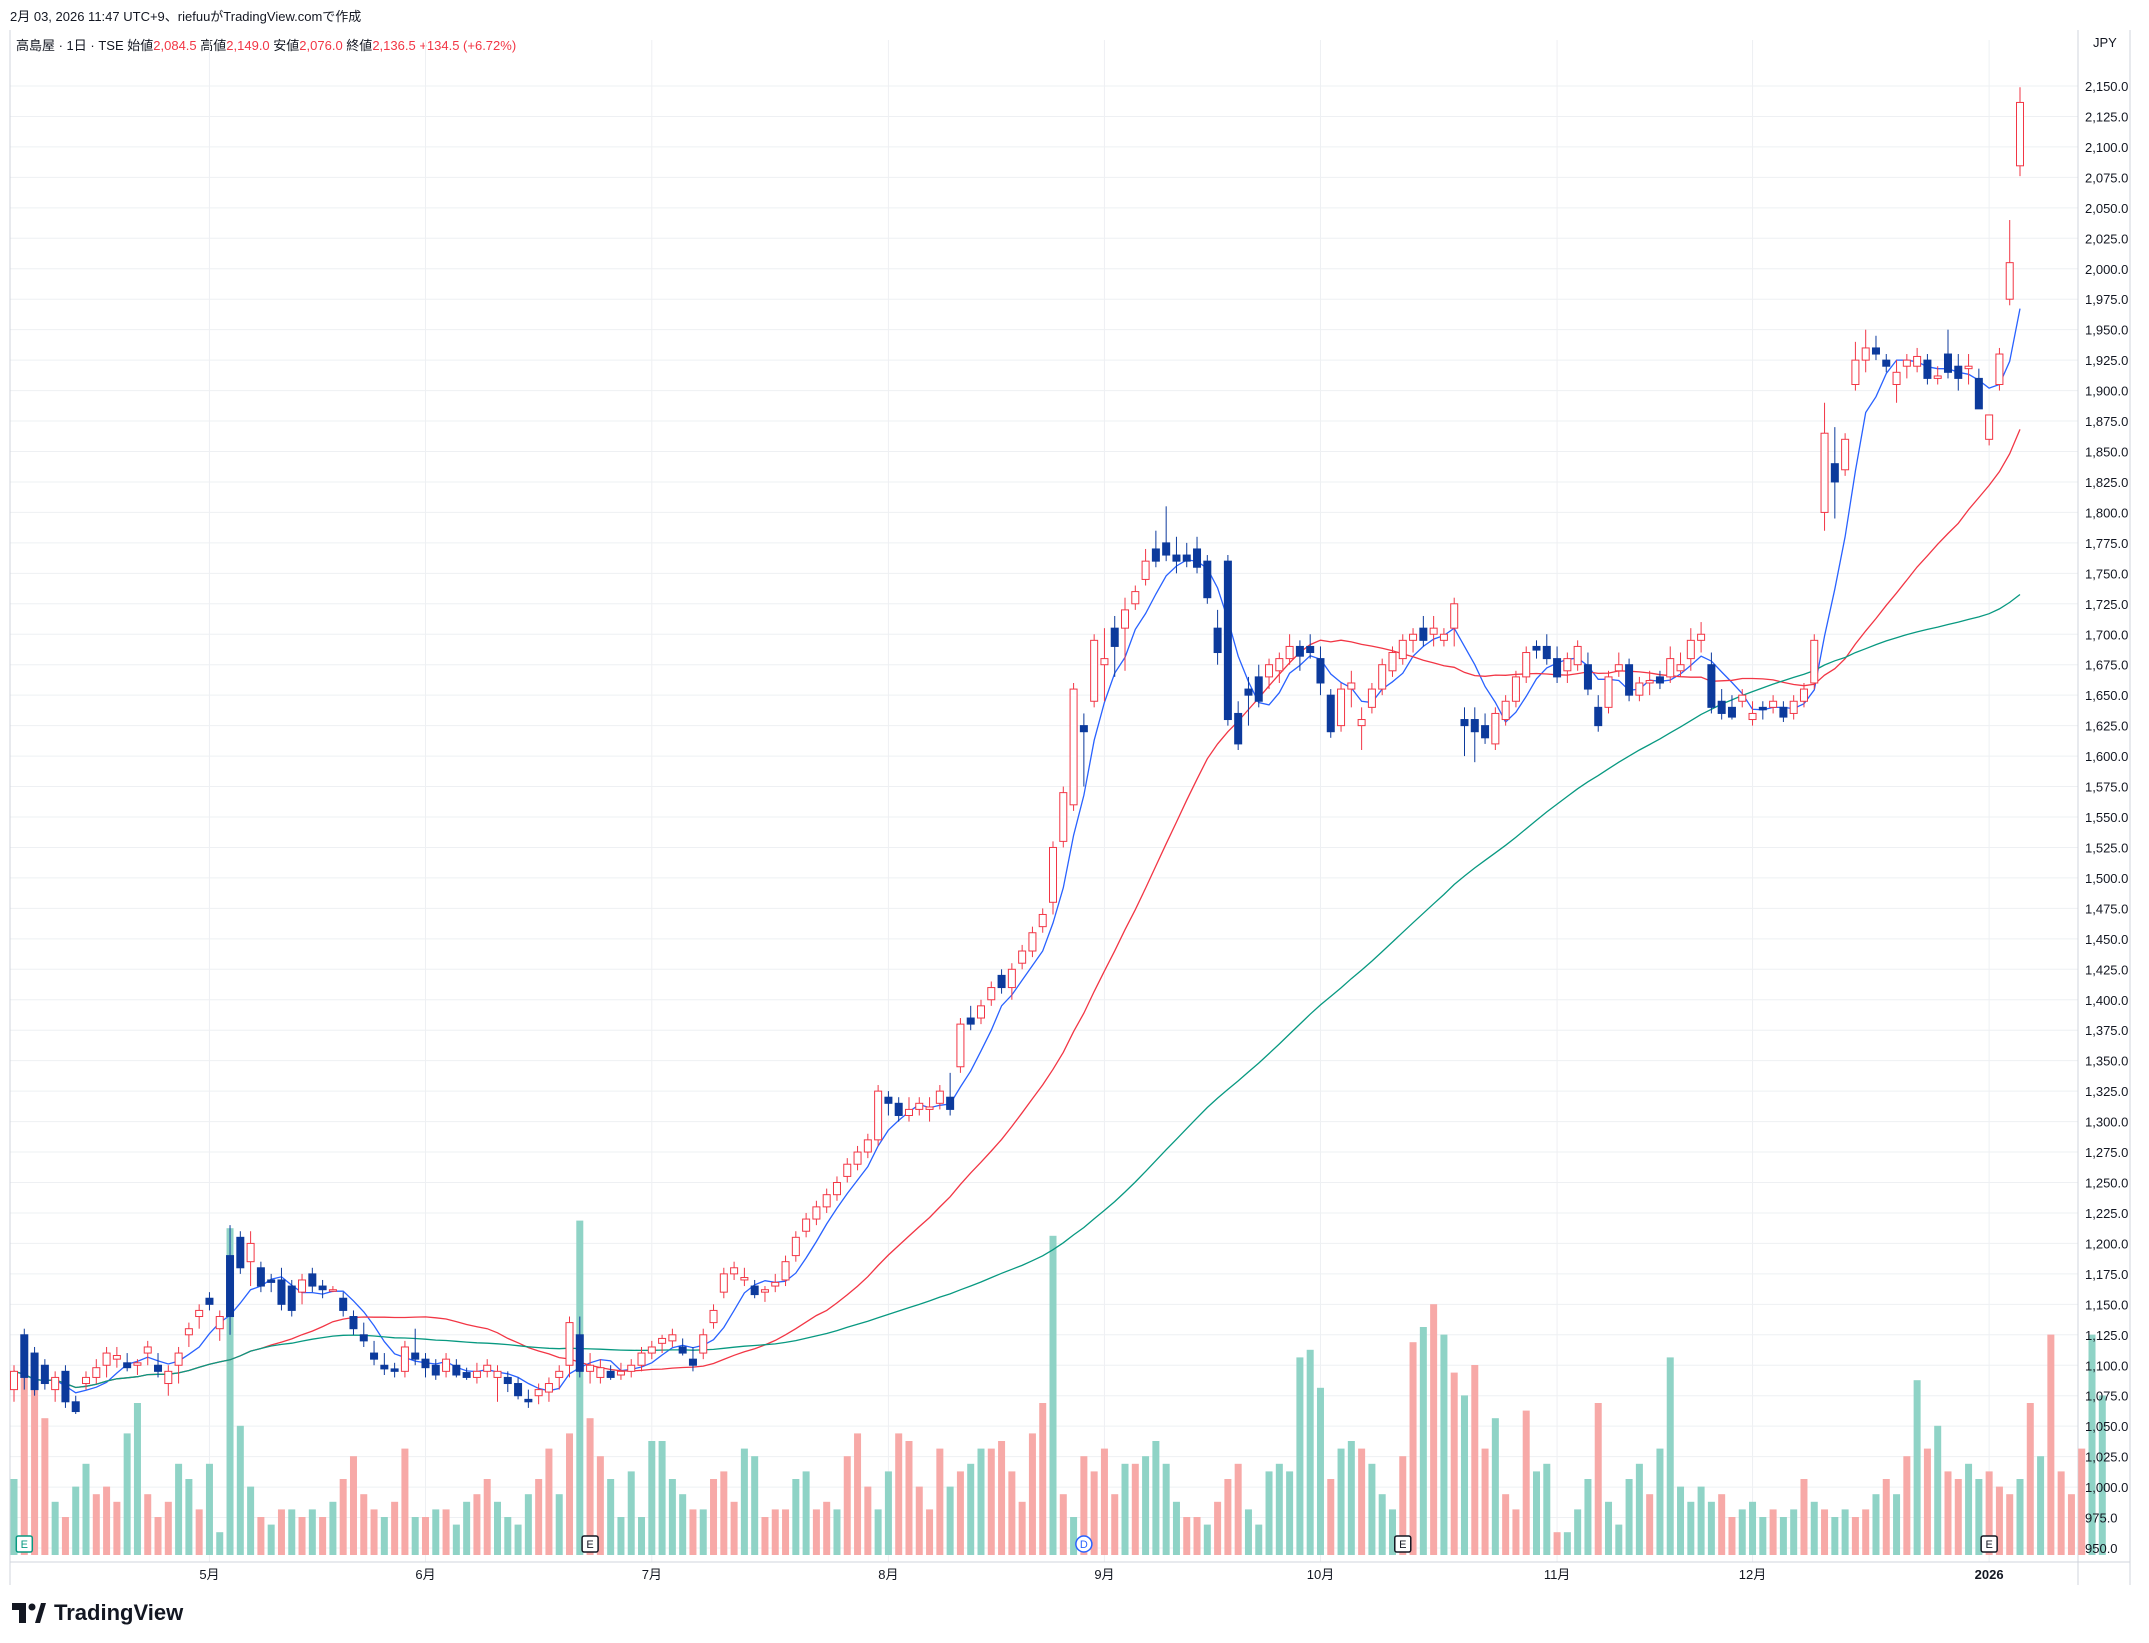 The width and height of the screenshot is (2149, 1643). What do you see at coordinates (97, 1613) in the screenshot?
I see `tradingview-logo: TradingView` at bounding box center [97, 1613].